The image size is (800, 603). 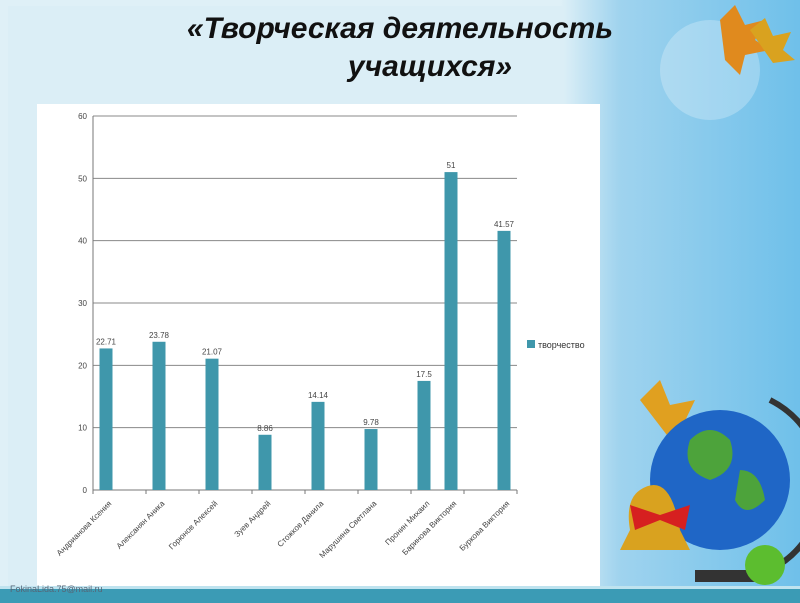 I want to click on y-tick-label: 60, so click(x=82, y=116).